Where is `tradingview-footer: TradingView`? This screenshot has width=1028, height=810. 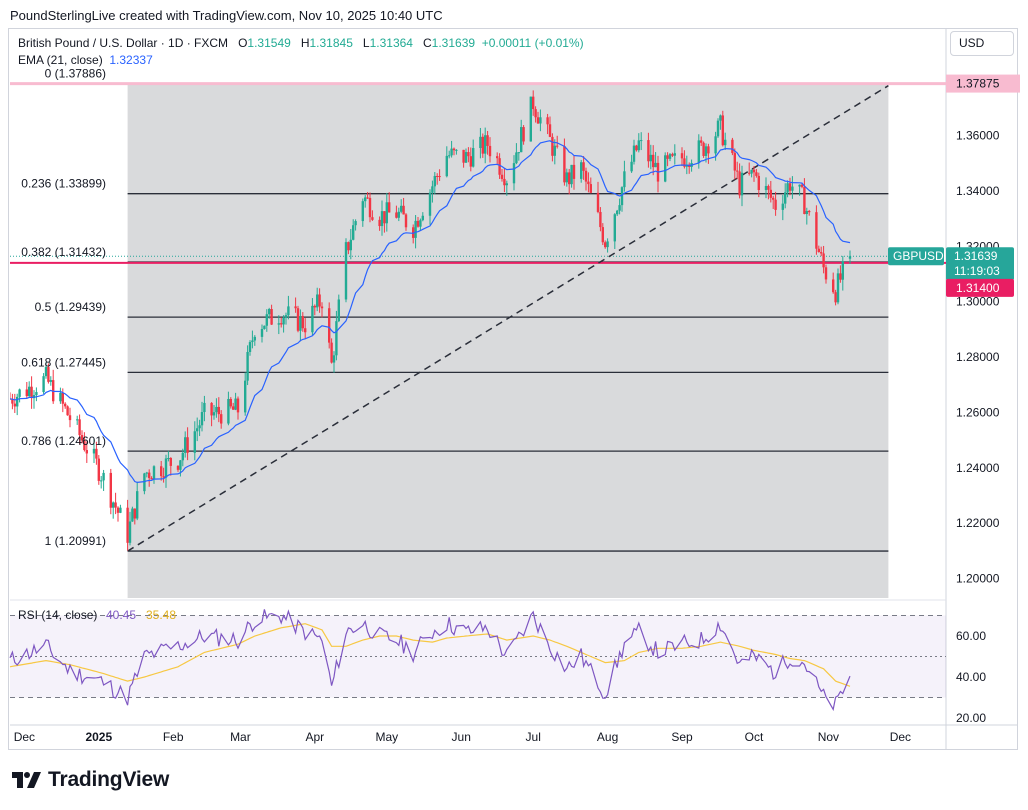
tradingview-footer: TradingView is located at coordinates (90, 780).